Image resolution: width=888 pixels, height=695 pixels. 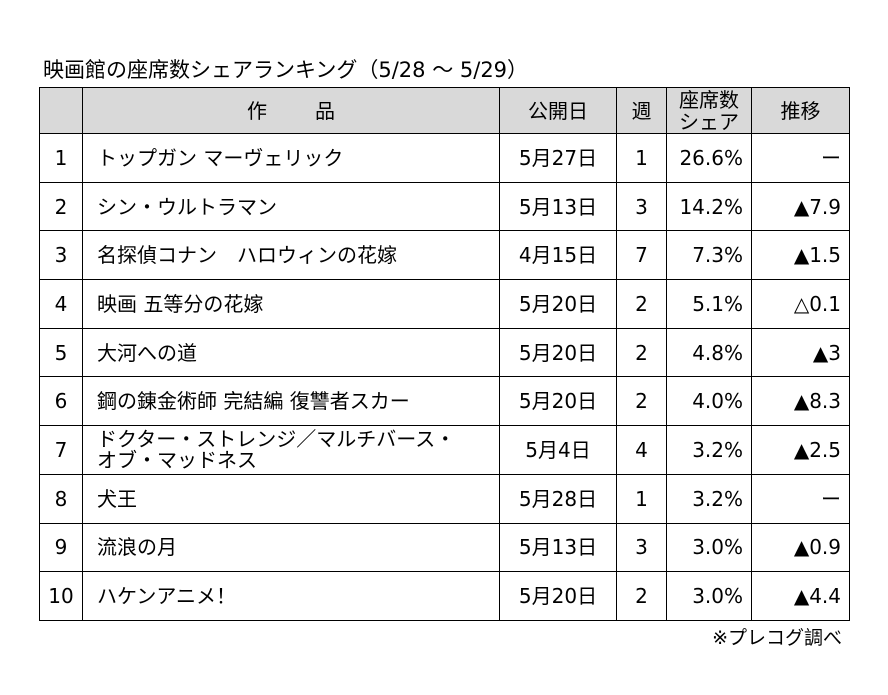 What do you see at coordinates (800, 450) in the screenshot?
I see `row-trend: ▲2.5` at bounding box center [800, 450].